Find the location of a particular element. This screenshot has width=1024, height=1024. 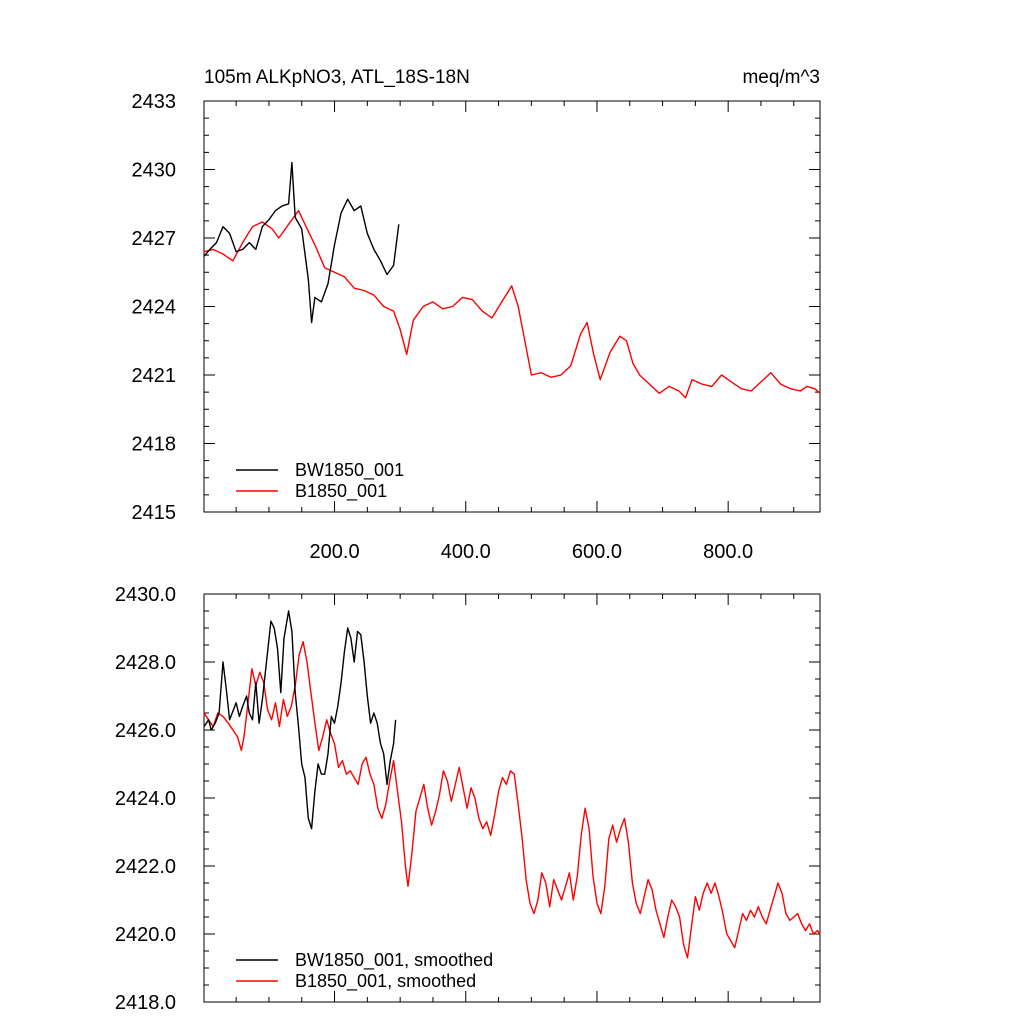

y-tick-label: 2430 is located at coordinates (154, 171).